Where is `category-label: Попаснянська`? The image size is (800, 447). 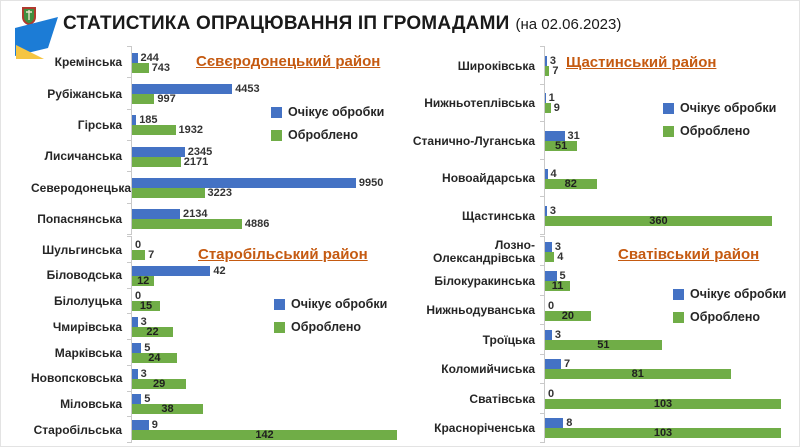 category-label: Попаснянська is located at coordinates (79, 219).